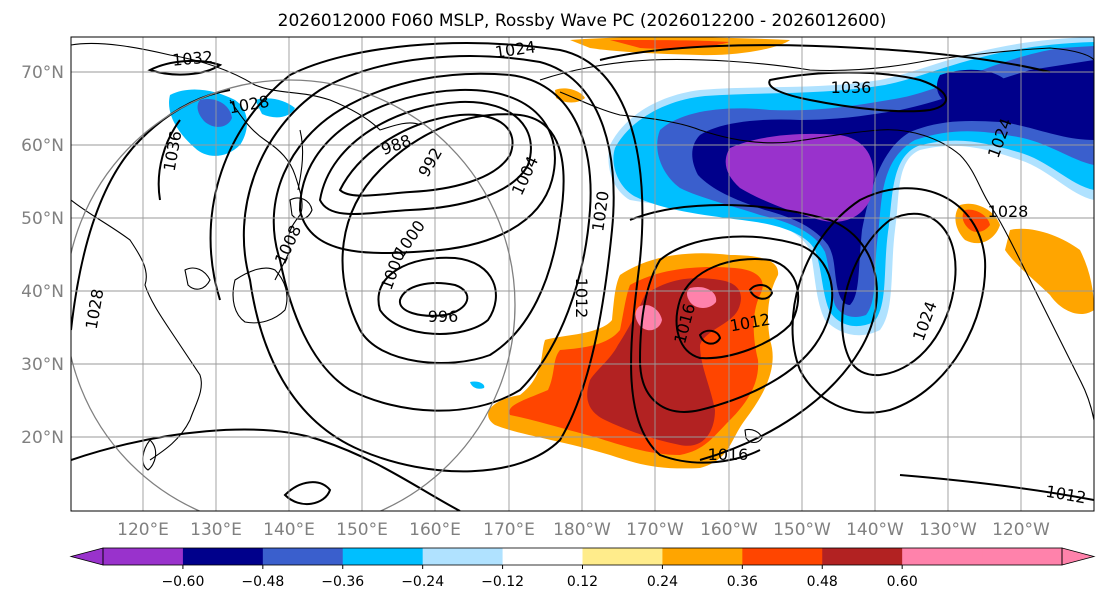 Image resolution: width=1105 pixels, height=604 pixels. Describe the element at coordinates (581, 298) in the screenshot. I see `isobar-label: 1012` at that location.